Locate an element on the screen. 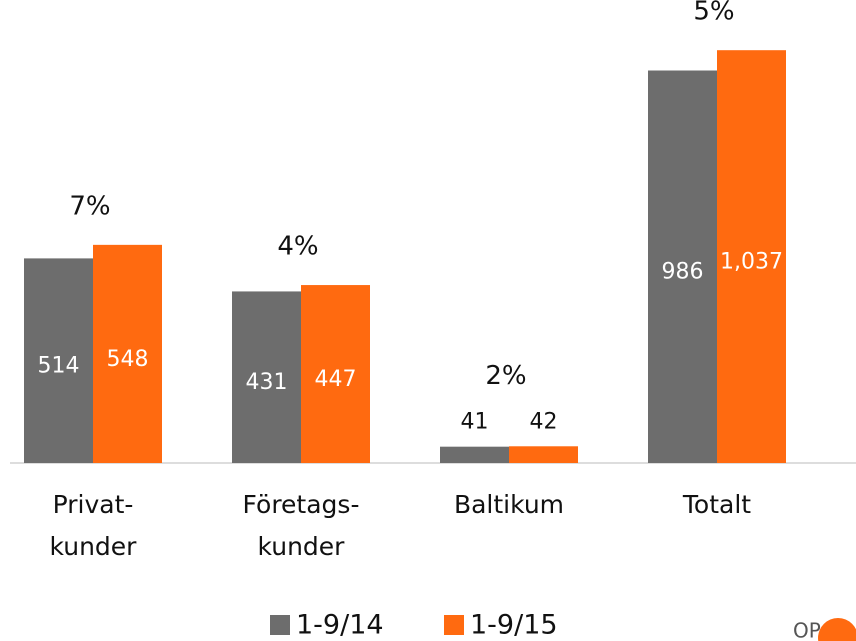 The image size is (856, 641). annotation: 7% is located at coordinates (89, 206).